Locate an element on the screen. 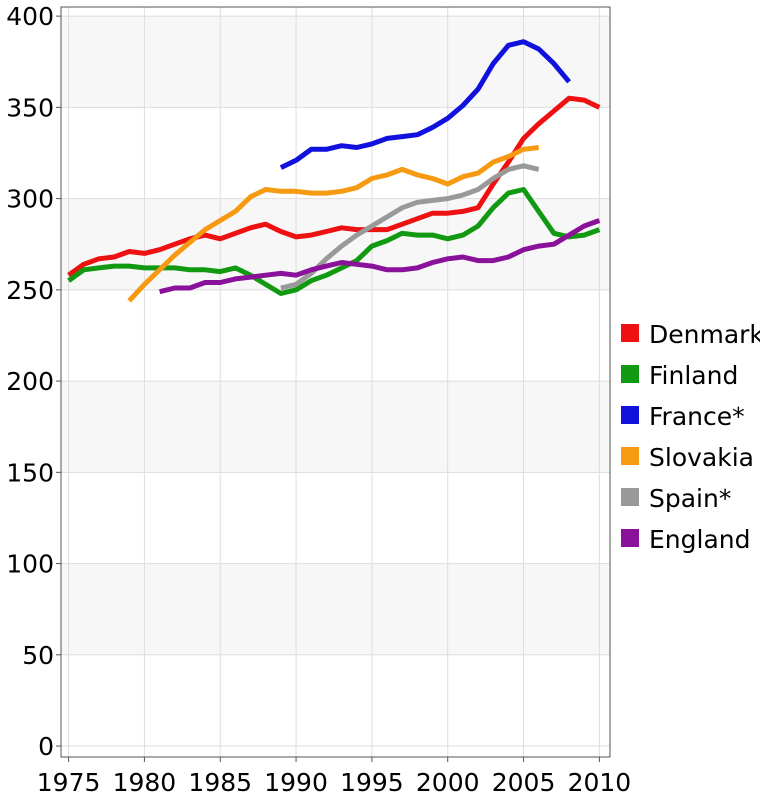  legend-label-slovakia: Slovakia is located at coordinates (701, 457).